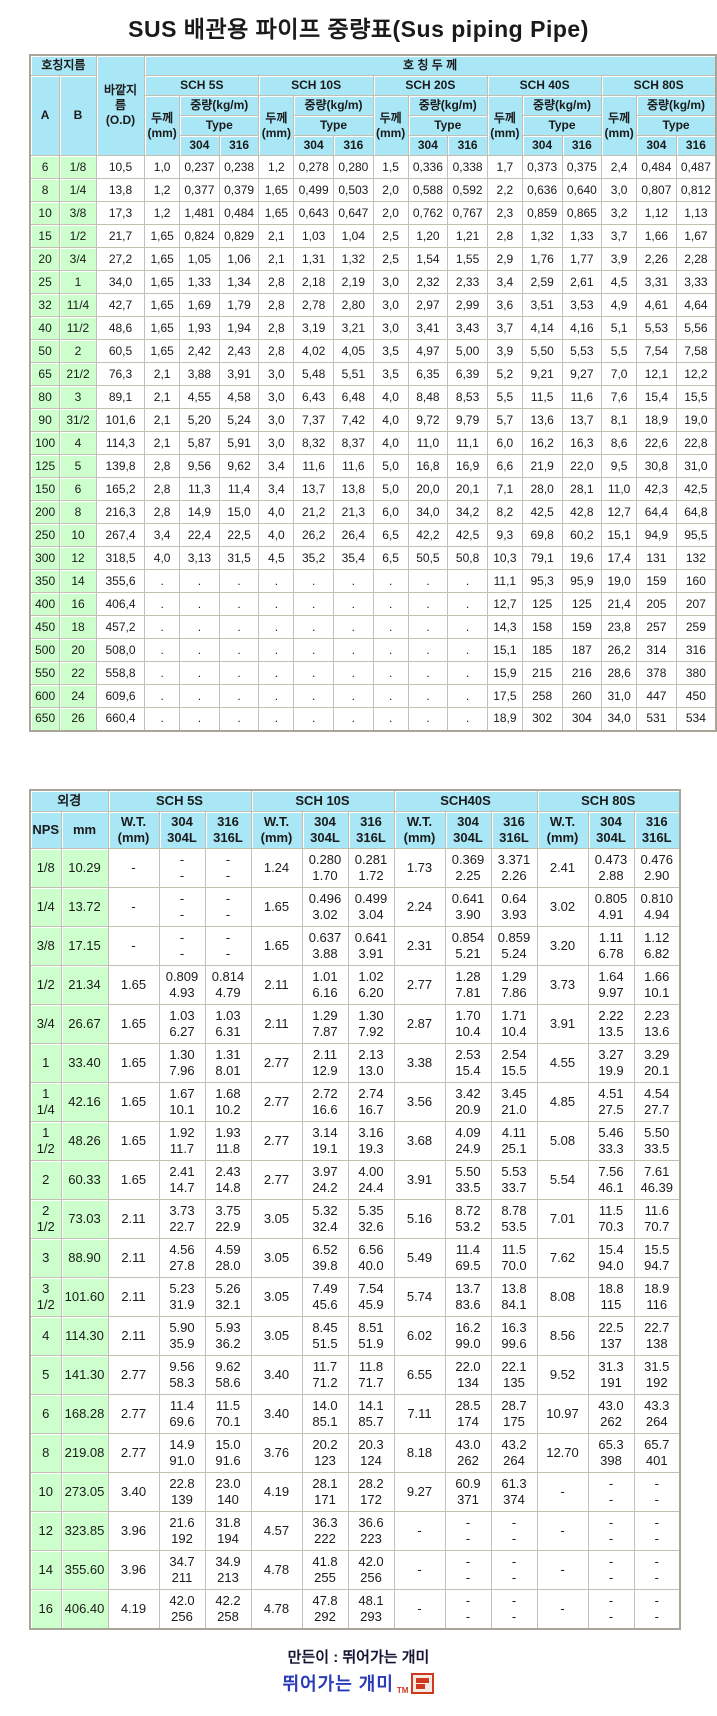  Describe the element at coordinates (656, 489) in the screenshot. I see `table-cell: 42,3` at that location.